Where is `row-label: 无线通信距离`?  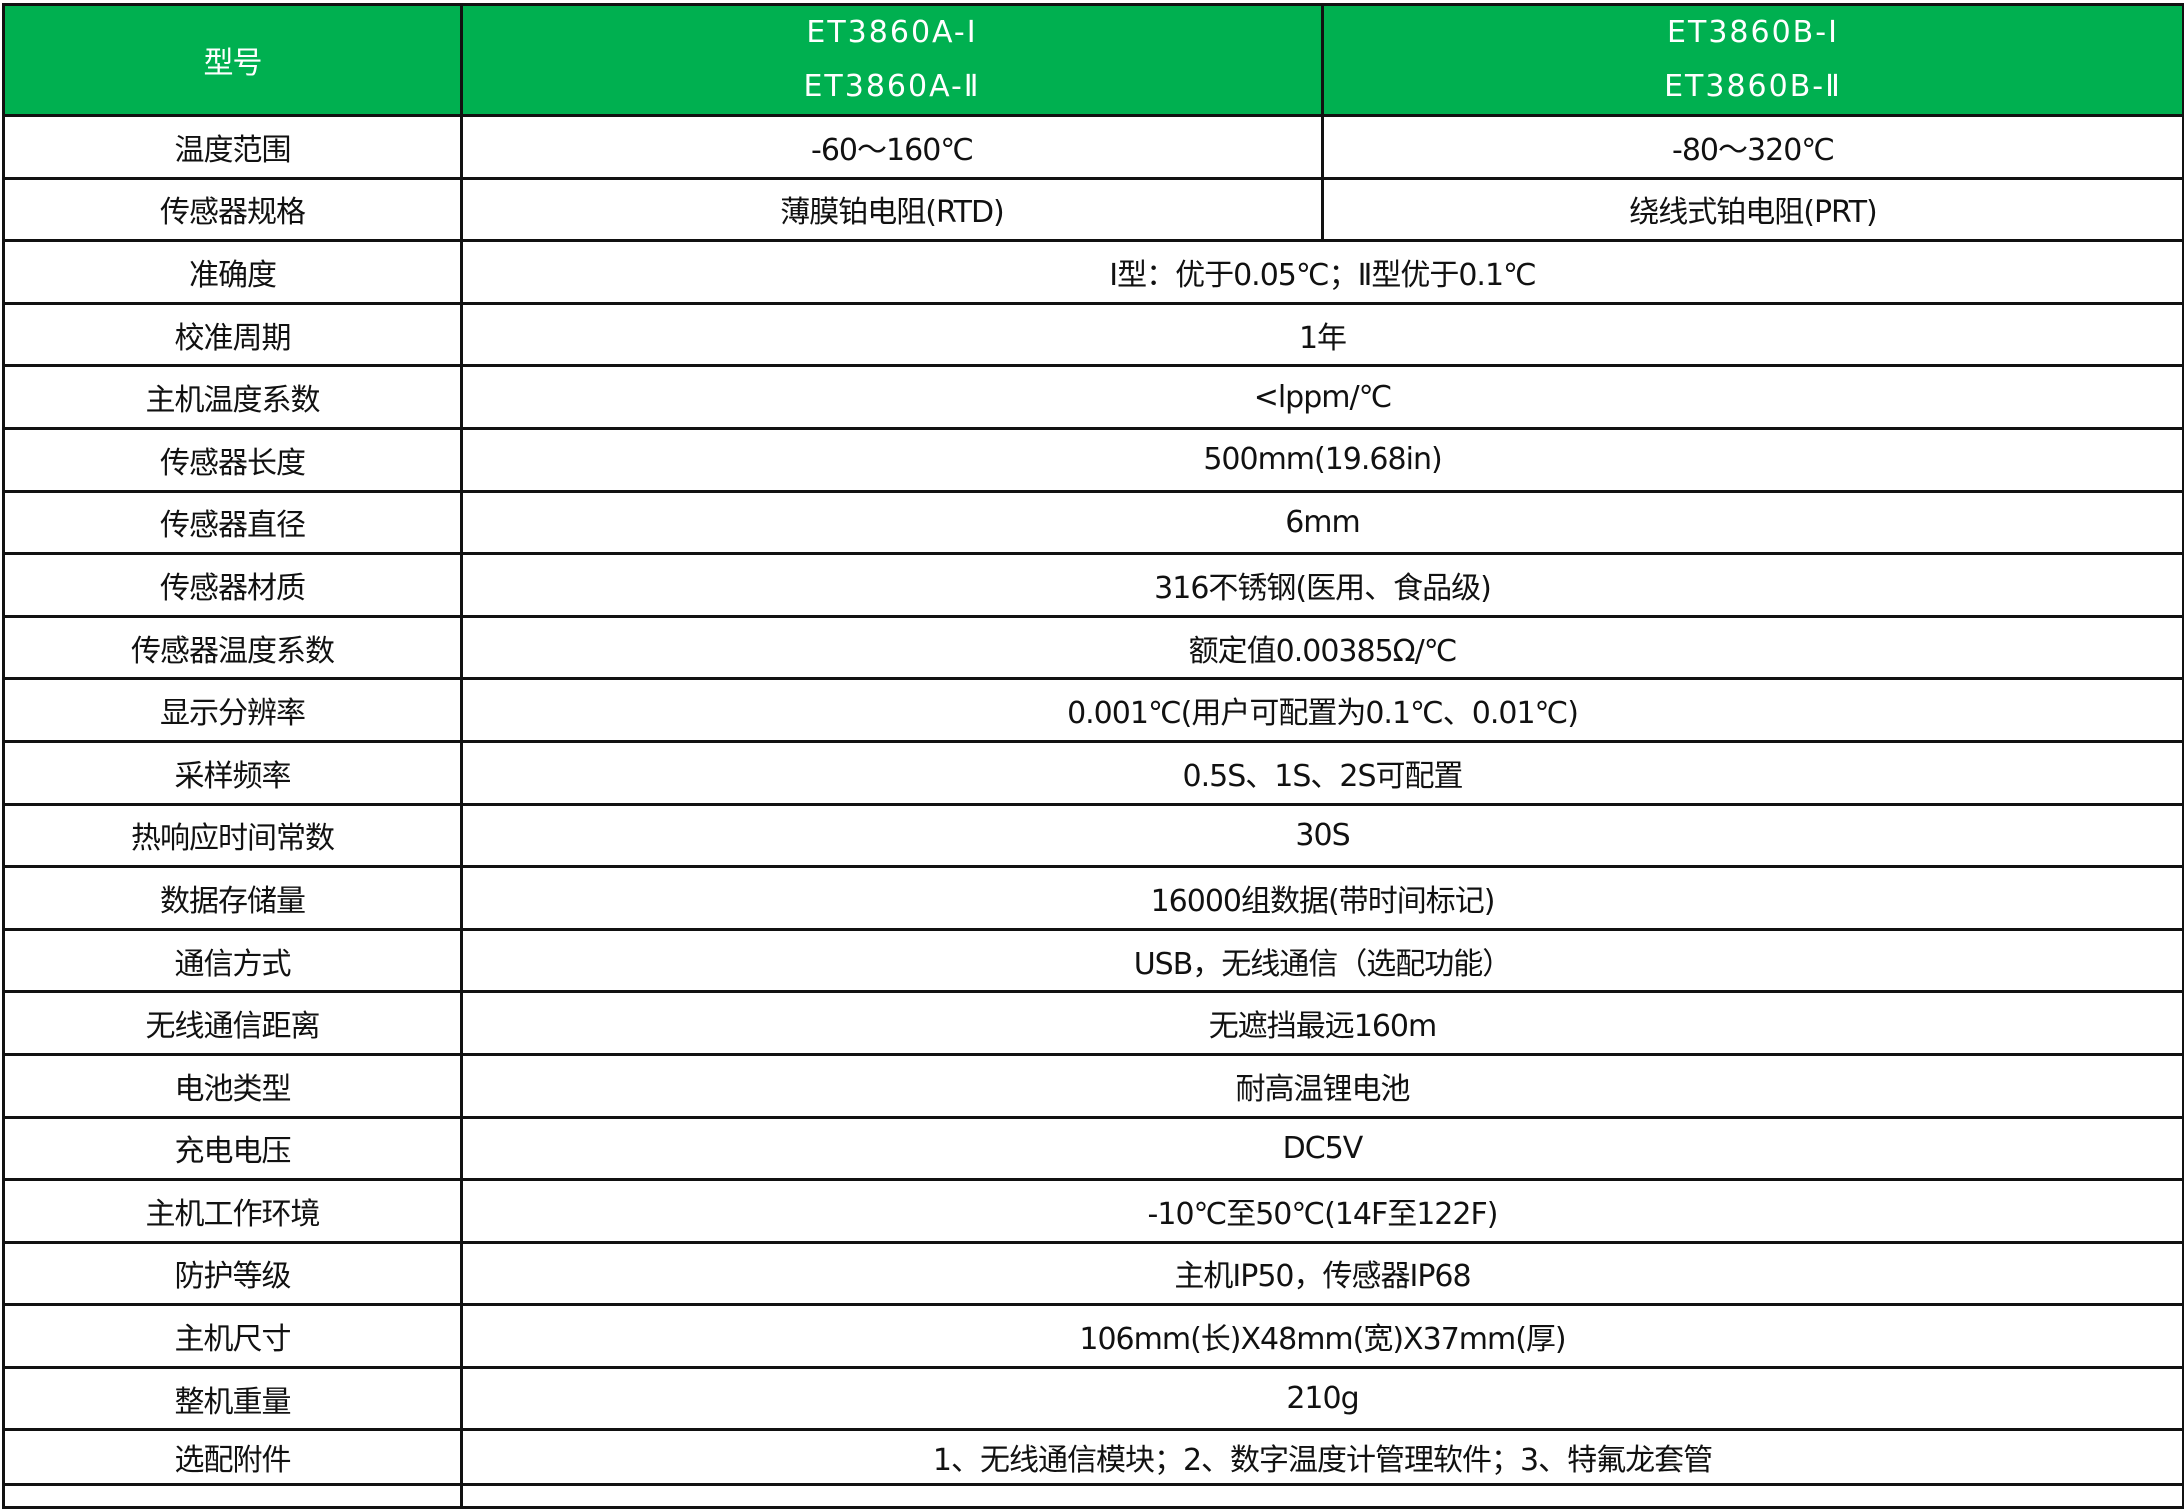 row-label: 无线通信距离 is located at coordinates (232, 1023).